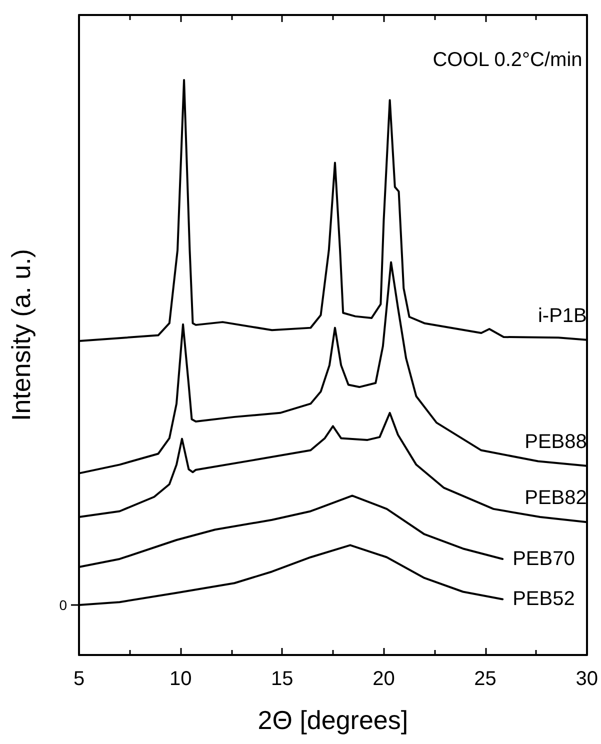 This screenshot has height=744, width=601. What do you see at coordinates (383, 679) in the screenshot?
I see `x-tick-label: 20` at bounding box center [383, 679].